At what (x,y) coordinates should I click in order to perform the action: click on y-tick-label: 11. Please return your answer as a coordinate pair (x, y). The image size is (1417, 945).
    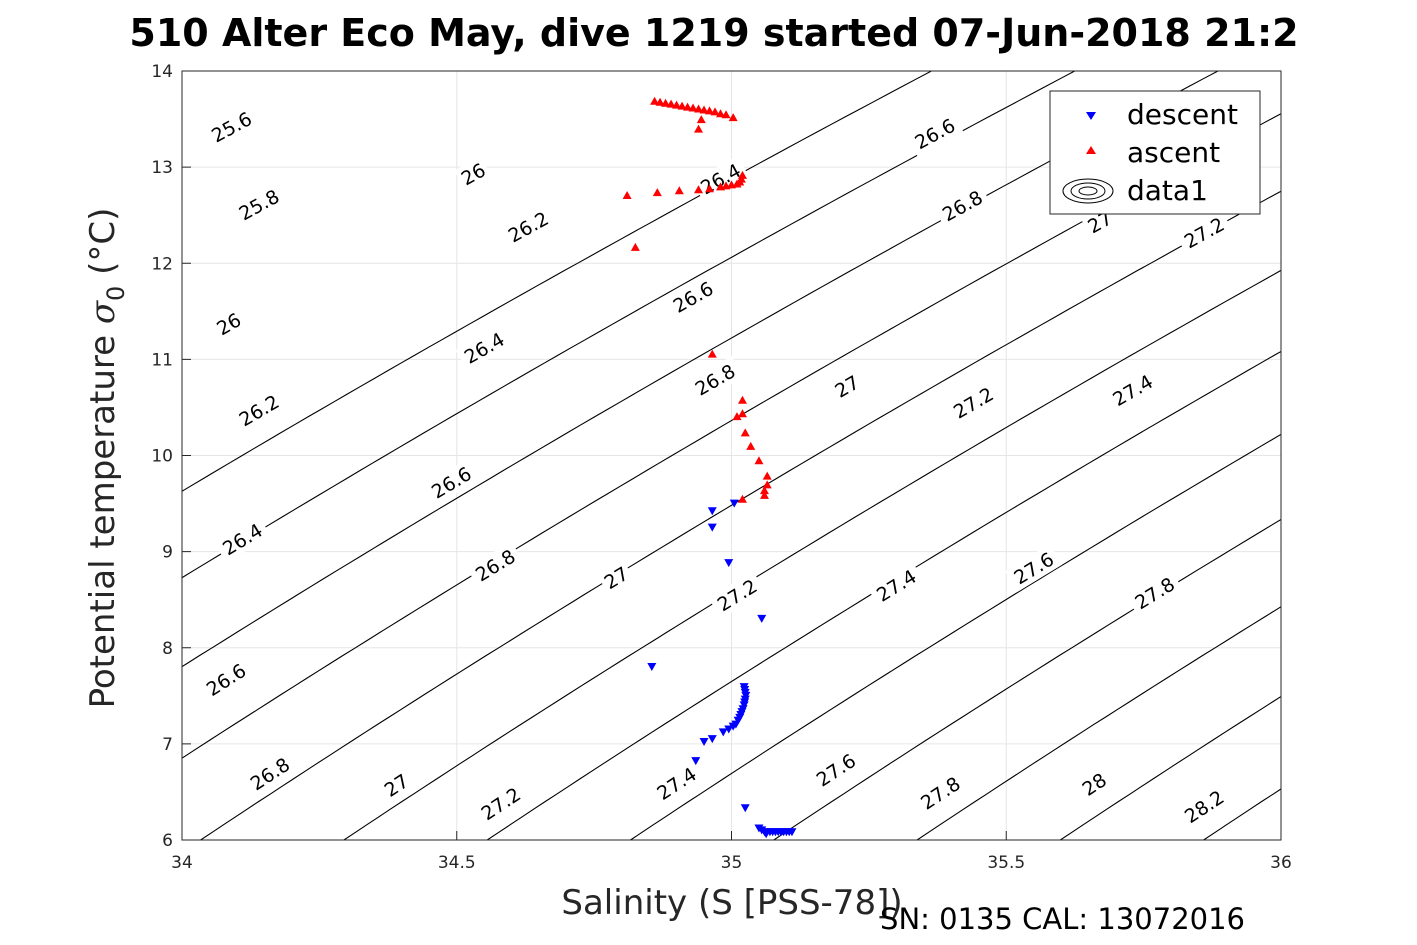
    Looking at the image, I should click on (162, 360).